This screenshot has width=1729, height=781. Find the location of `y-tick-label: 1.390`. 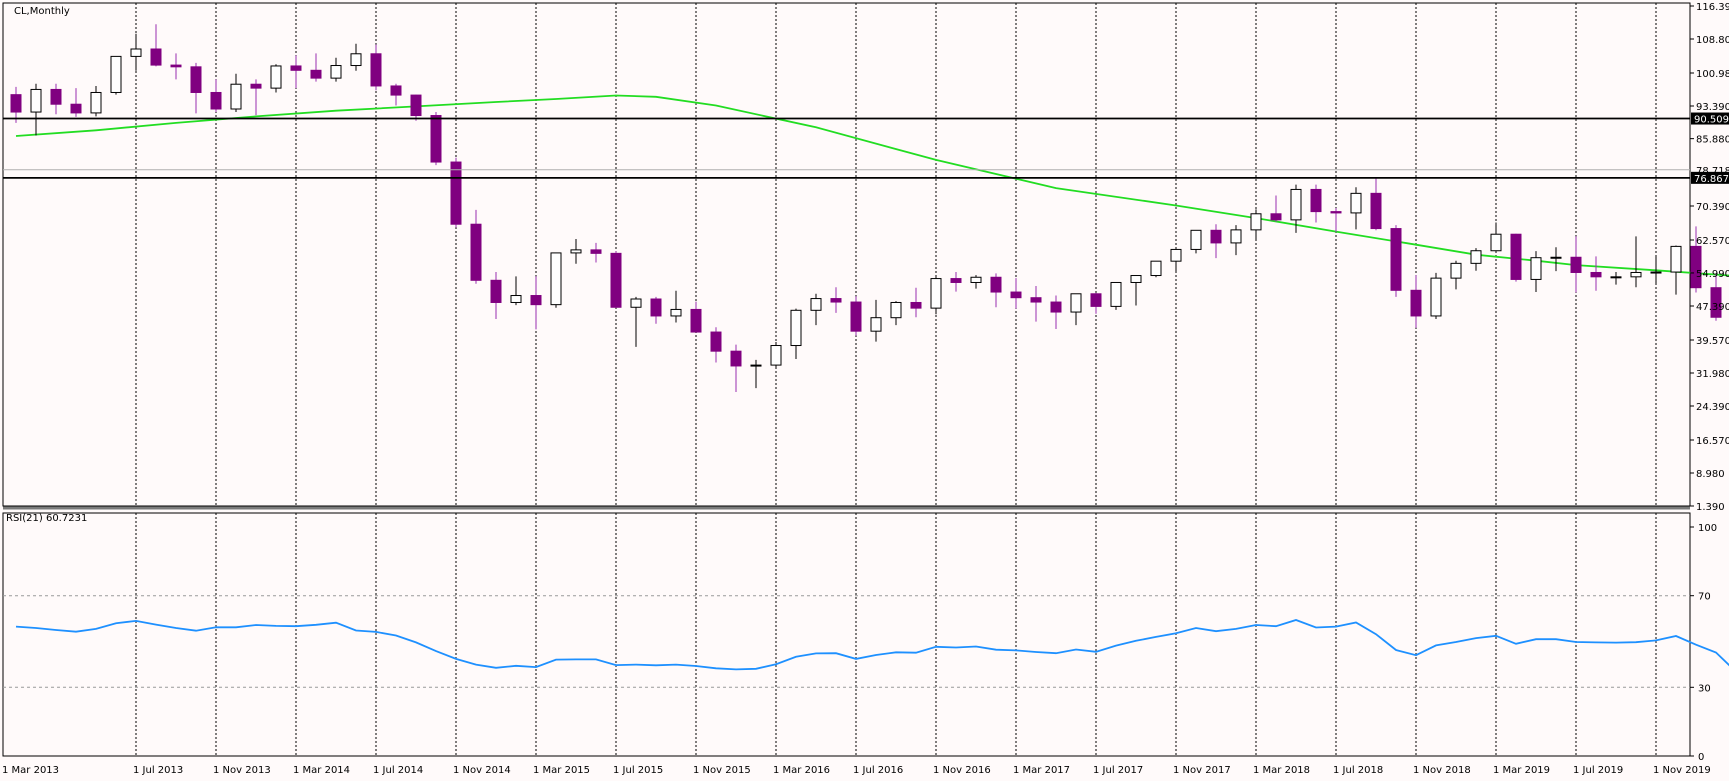

y-tick-label: 1.390 is located at coordinates (1710, 507).